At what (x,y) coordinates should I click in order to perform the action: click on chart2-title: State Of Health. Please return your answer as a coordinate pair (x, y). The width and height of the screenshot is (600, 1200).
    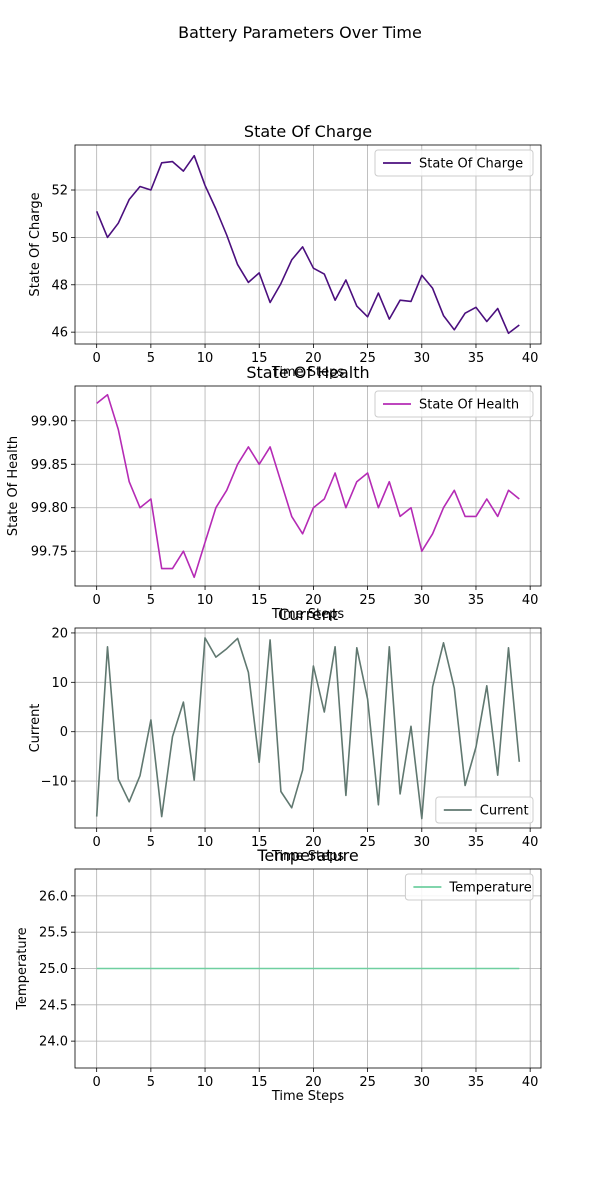
    Looking at the image, I should click on (307, 372).